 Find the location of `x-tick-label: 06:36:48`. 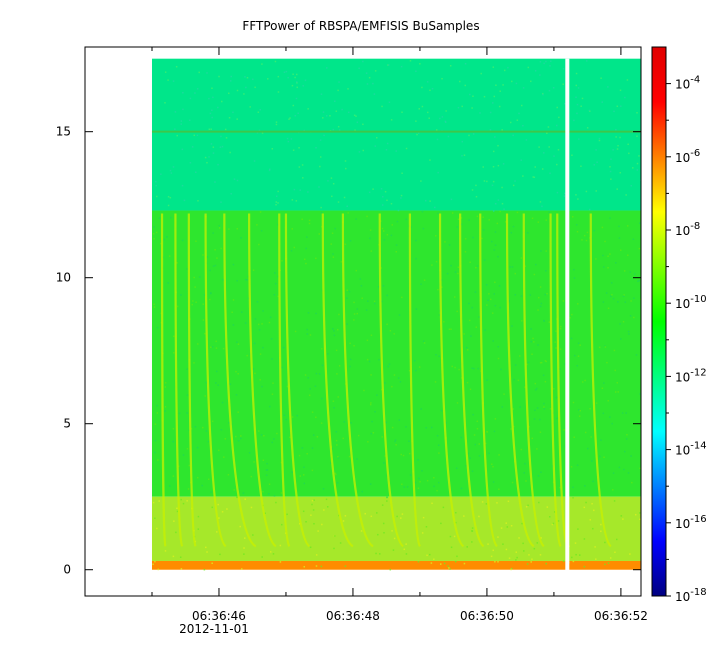

x-tick-label: 06:36:48 is located at coordinates (353, 616).